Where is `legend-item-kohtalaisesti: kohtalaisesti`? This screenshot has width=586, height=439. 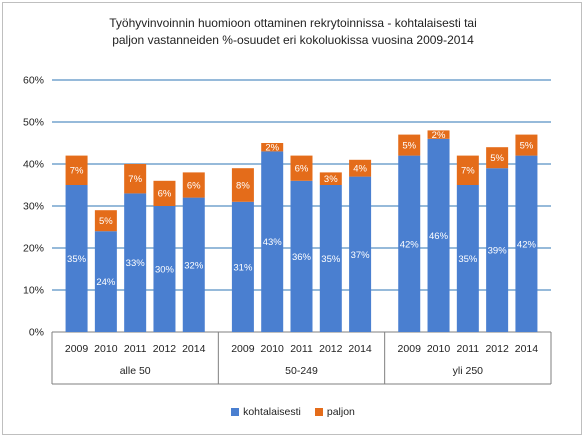 legend-item-kohtalaisesti: kohtalaisesti is located at coordinates (266, 412).